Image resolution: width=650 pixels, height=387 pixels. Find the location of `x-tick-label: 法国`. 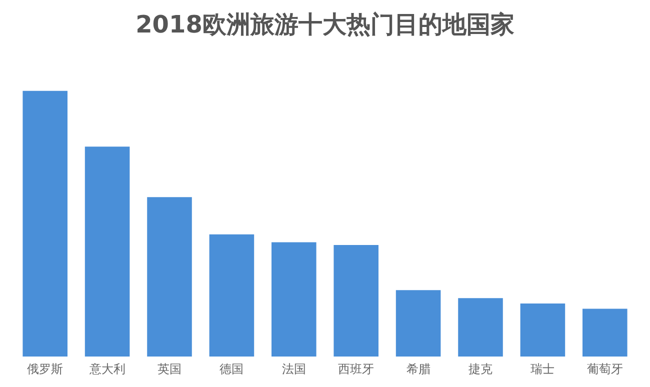

x-tick-label: 法国 is located at coordinates (294, 369).